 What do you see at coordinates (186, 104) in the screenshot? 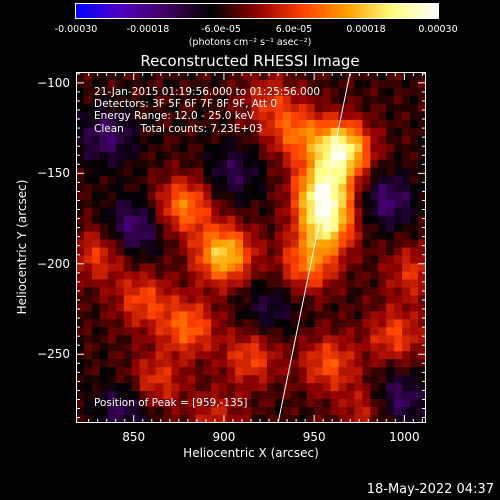
I see `detectors-text: Detectors: 3F 5F 6F 7F 8F 9F, Att 0` at bounding box center [186, 104].